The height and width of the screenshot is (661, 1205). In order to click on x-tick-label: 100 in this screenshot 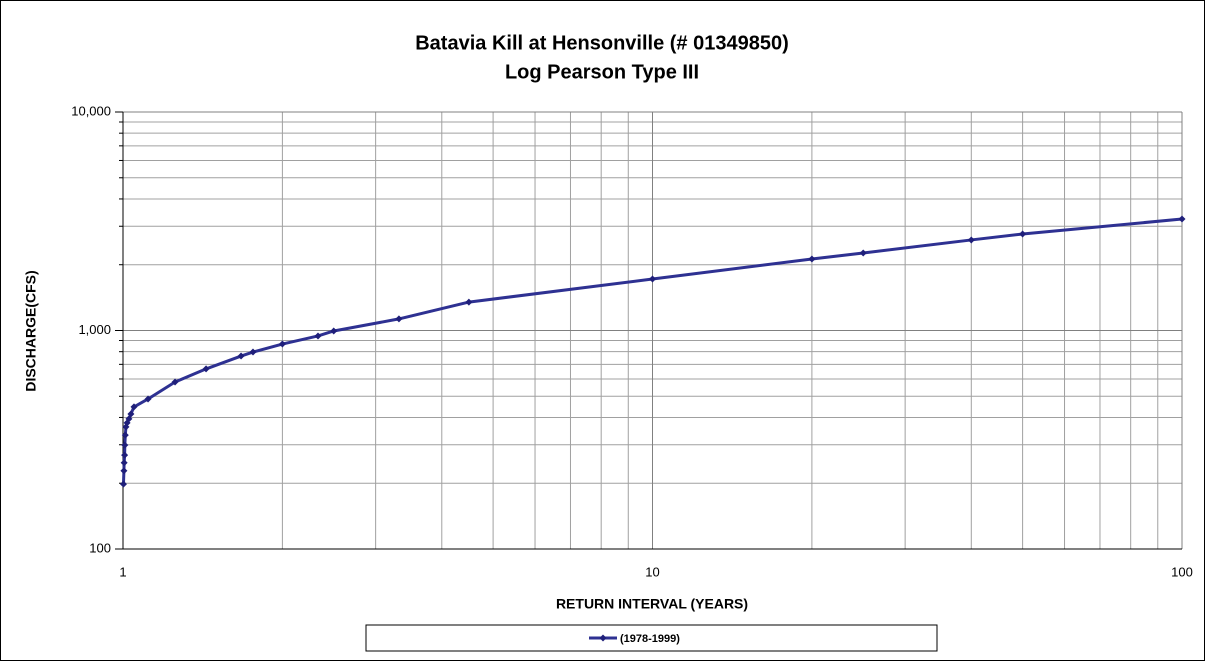, I will do `click(1182, 571)`.